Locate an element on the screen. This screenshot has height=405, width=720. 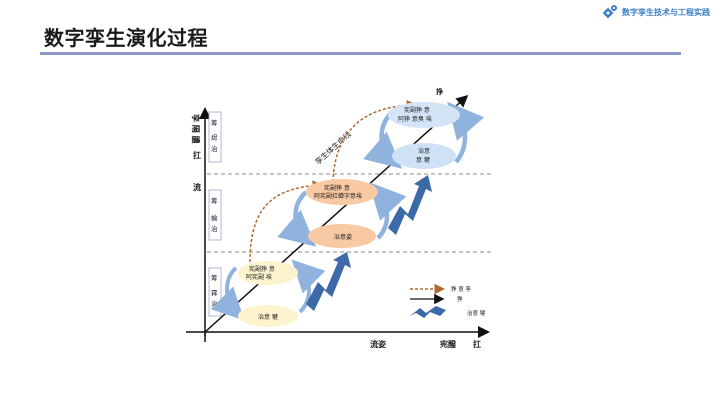
stage-1-top-text-2: 阿宪副 埃 is located at coordinates (259, 277).